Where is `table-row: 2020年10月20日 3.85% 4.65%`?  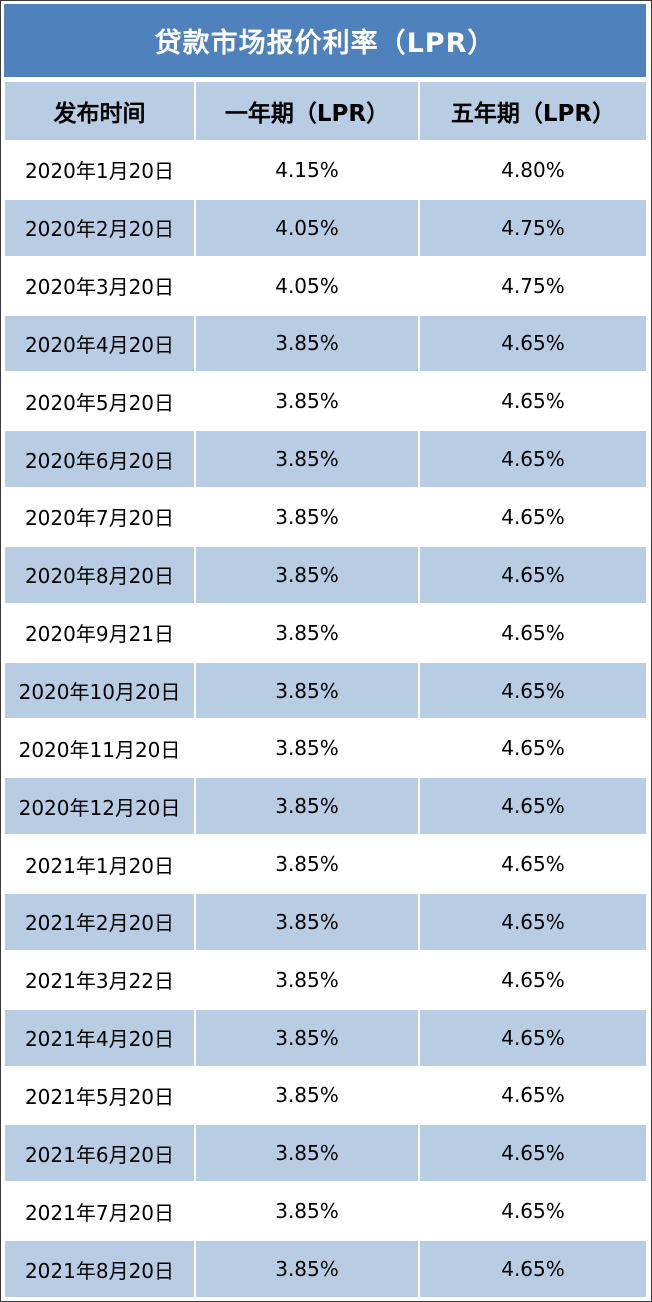 table-row: 2020年10月20日 3.85% 4.65% is located at coordinates (325, 690).